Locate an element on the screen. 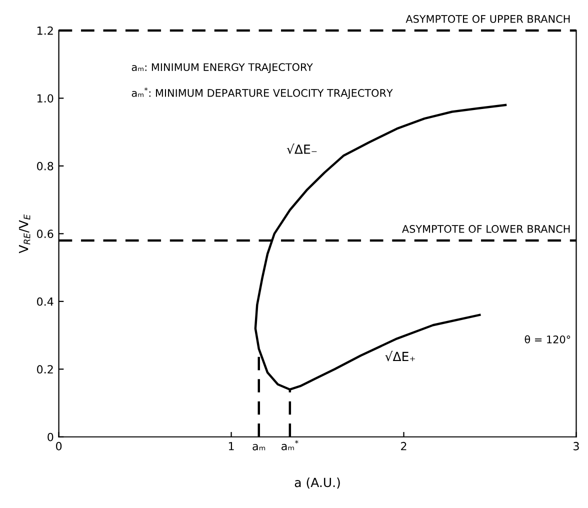  y-tick-label: 0.6 is located at coordinates (45, 234).